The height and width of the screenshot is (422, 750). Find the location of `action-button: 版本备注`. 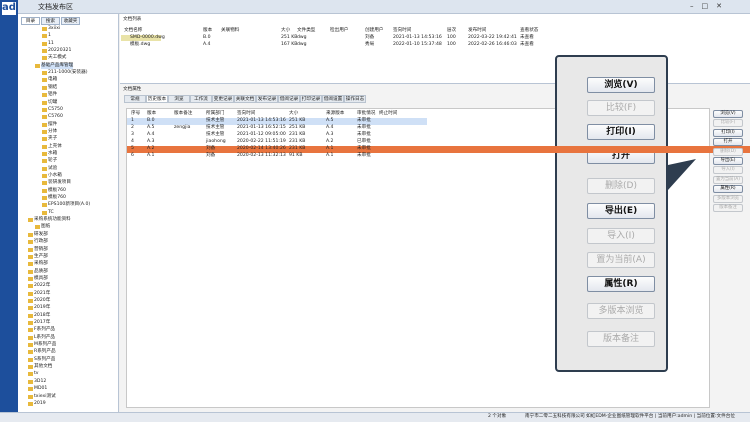

action-button: 版本备注 is located at coordinates (728, 208).